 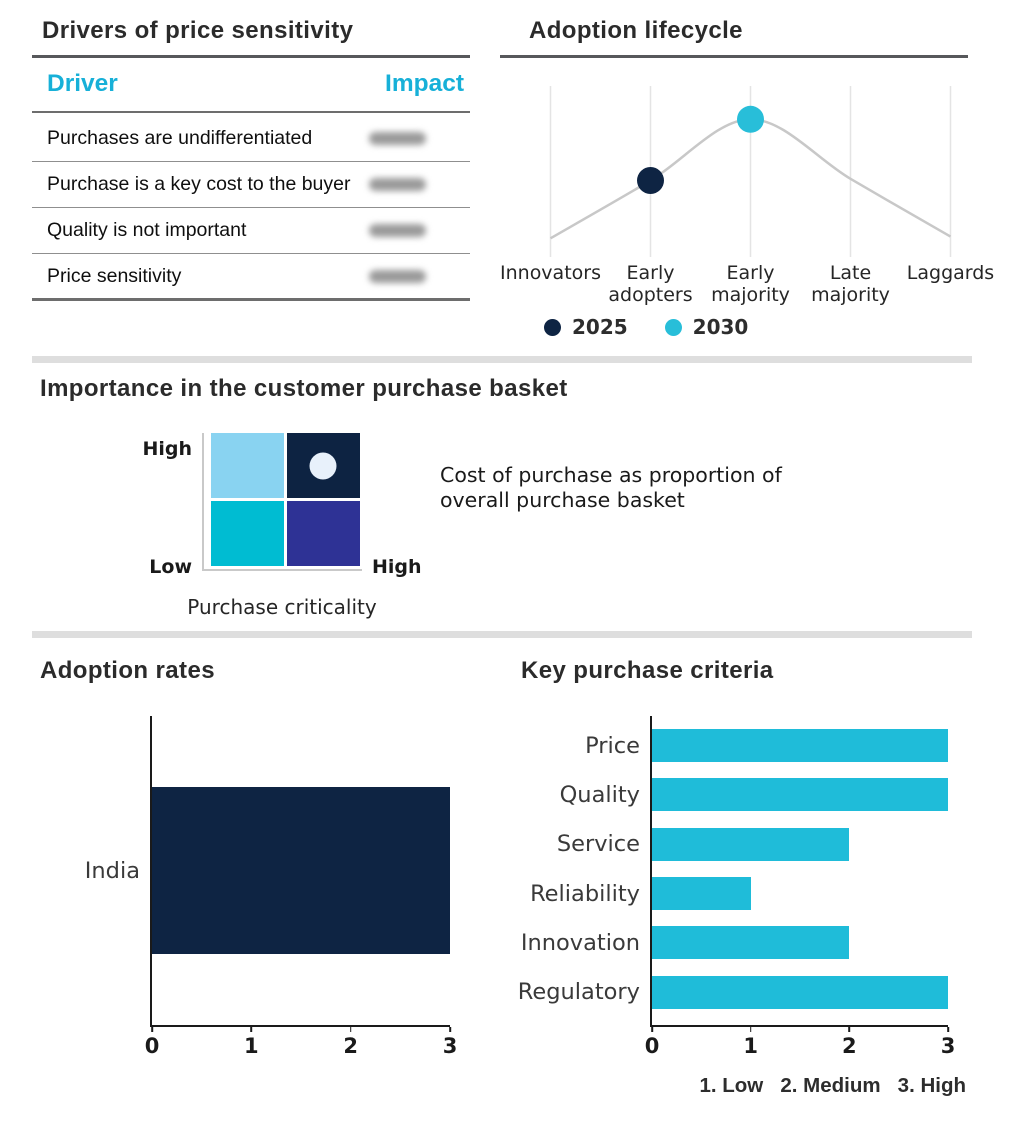 I want to click on legend-label: 2030, so click(x=720, y=327).